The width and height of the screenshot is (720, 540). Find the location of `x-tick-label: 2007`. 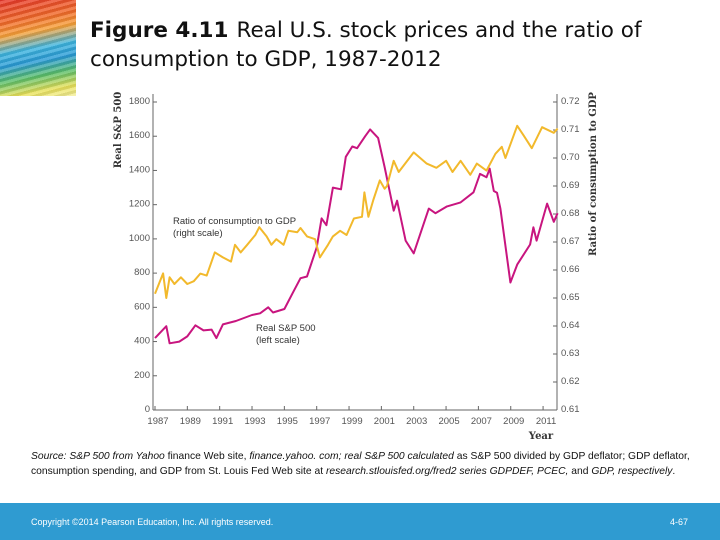

x-tick-label: 2007 is located at coordinates (481, 421).